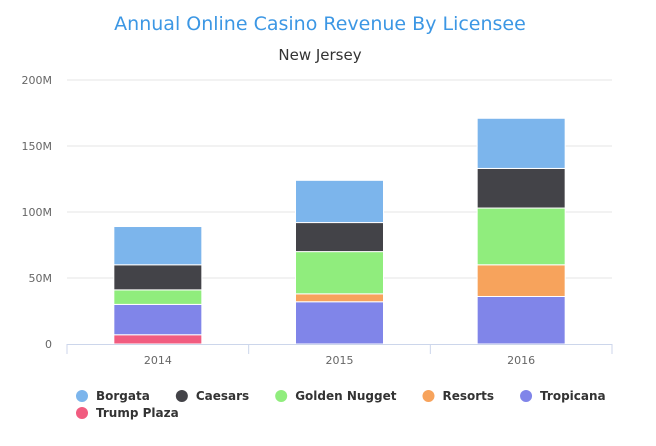  I want to click on y-tick-label: 200M, so click(37, 80).